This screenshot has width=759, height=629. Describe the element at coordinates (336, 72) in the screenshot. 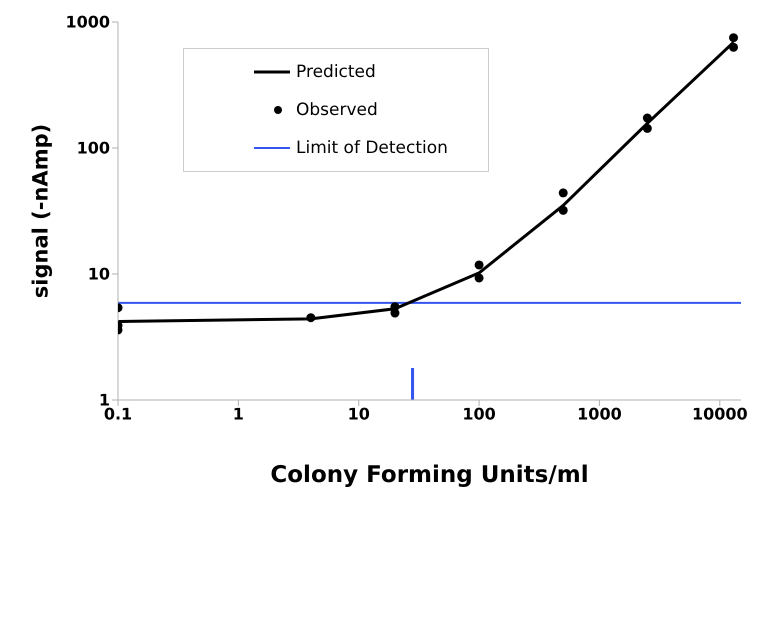

I see `legend-label: Predicted` at that location.